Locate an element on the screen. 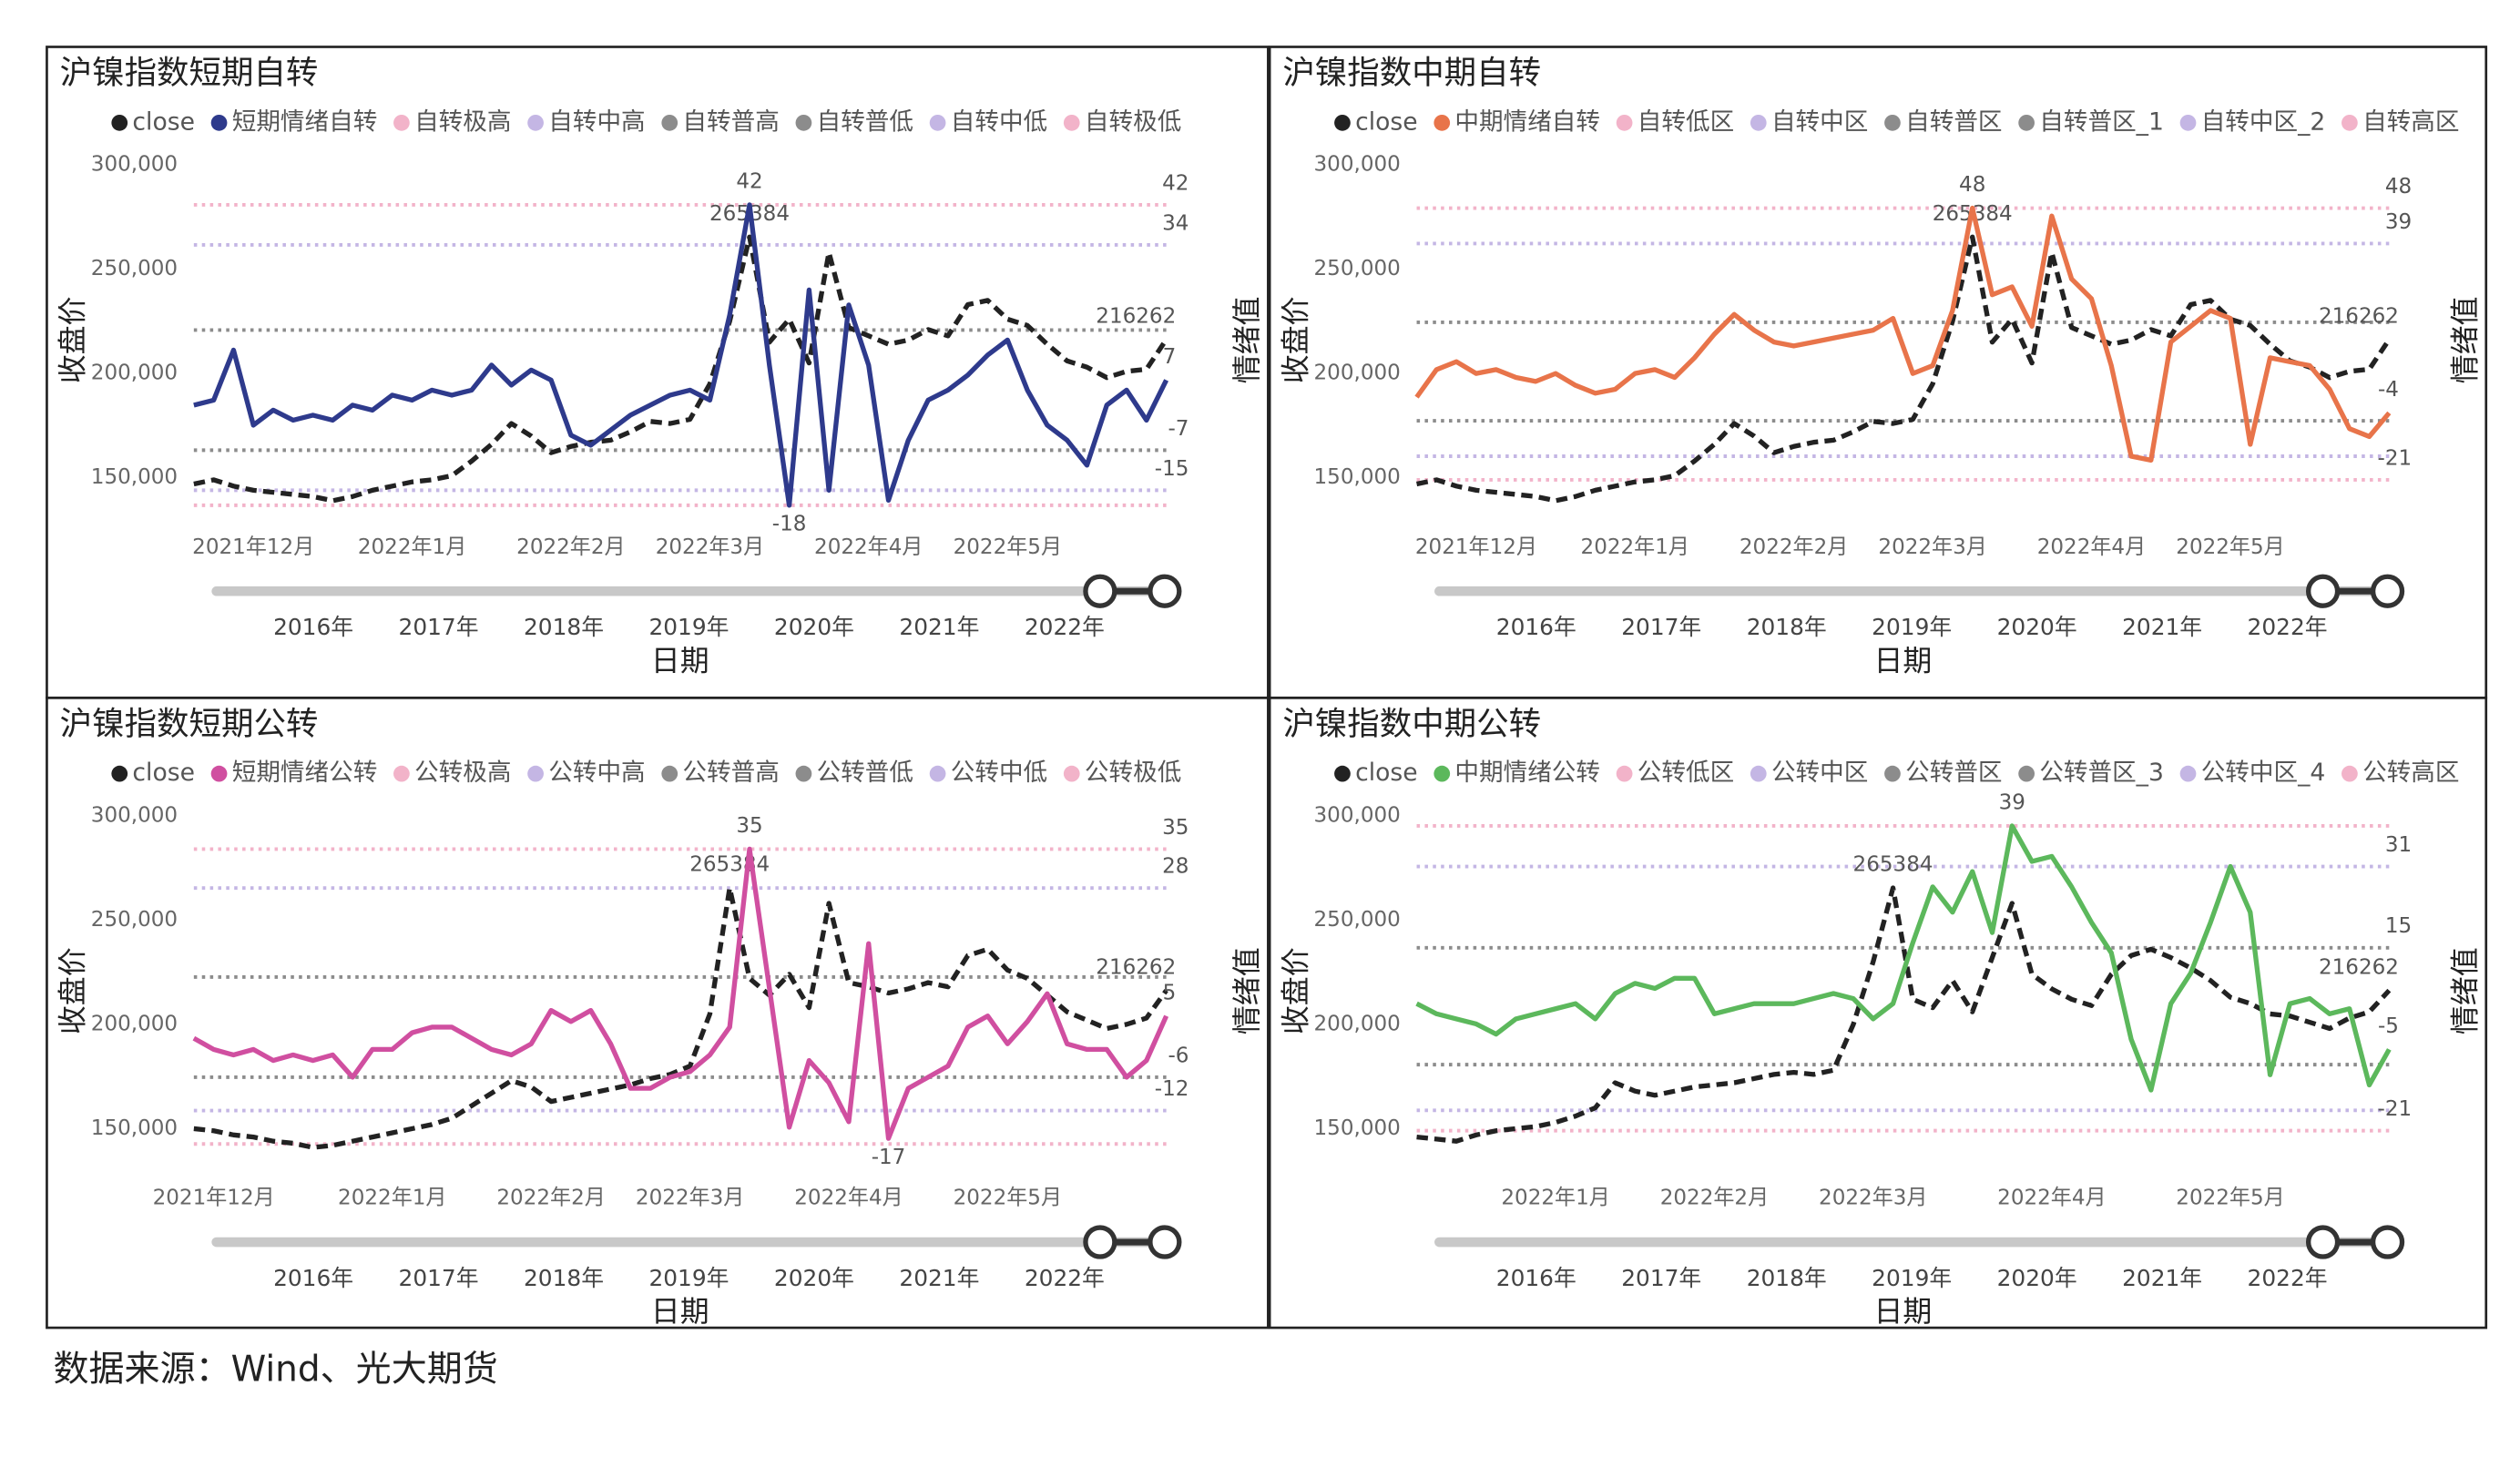 The height and width of the screenshot is (1457, 2520). legend-label: 自转普低 is located at coordinates (865, 122).